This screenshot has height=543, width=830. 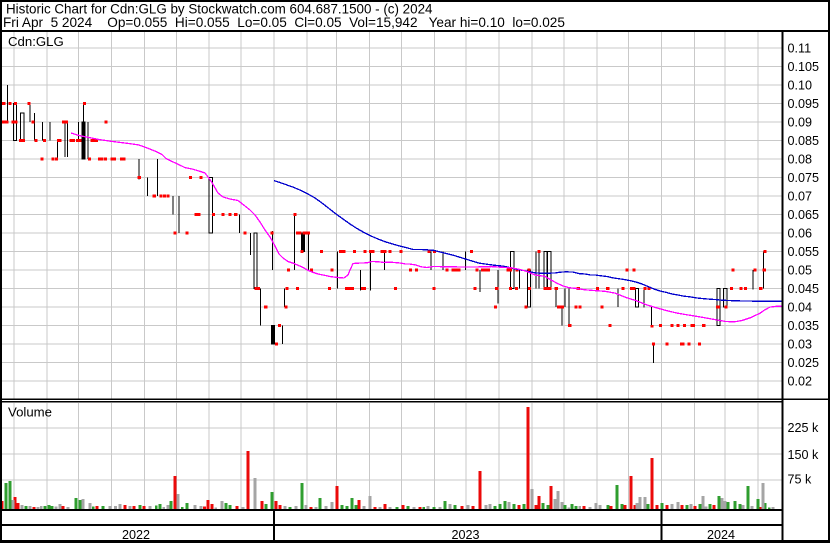 I want to click on svg-text: 0.03, so click(x=800, y=345).